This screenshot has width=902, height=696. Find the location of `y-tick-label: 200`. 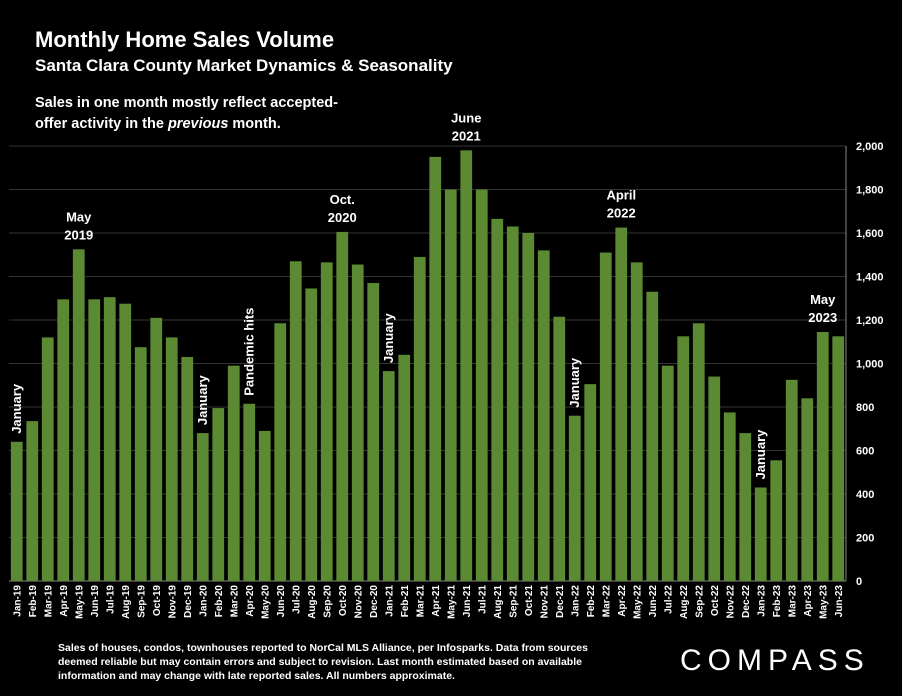

y-tick-label: 200 is located at coordinates (865, 539).